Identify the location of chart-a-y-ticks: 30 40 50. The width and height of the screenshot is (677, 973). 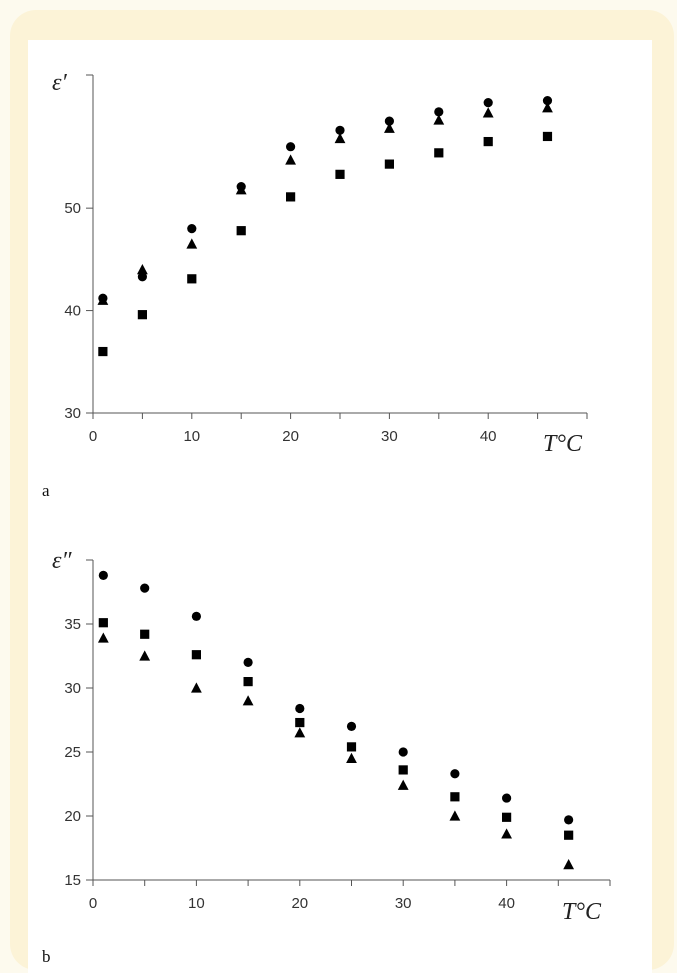
(78, 248).